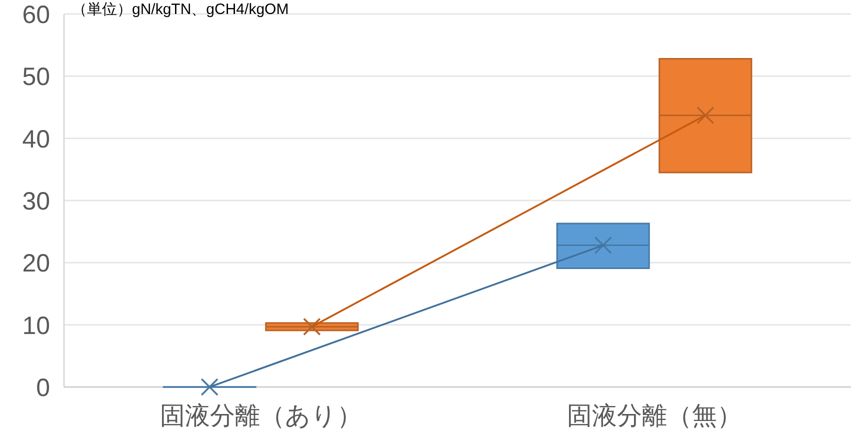 This screenshot has height=438, width=851. I want to click on y-tick-label: 60, so click(36, 15).